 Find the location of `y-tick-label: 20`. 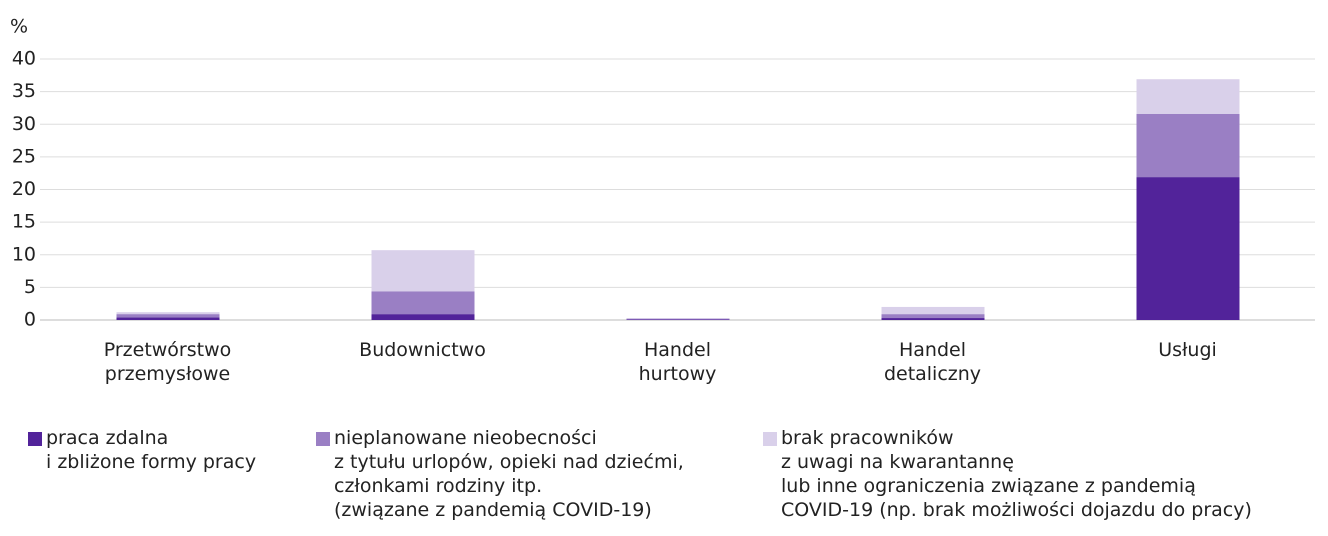

y-tick-label: 20 is located at coordinates (24, 189).